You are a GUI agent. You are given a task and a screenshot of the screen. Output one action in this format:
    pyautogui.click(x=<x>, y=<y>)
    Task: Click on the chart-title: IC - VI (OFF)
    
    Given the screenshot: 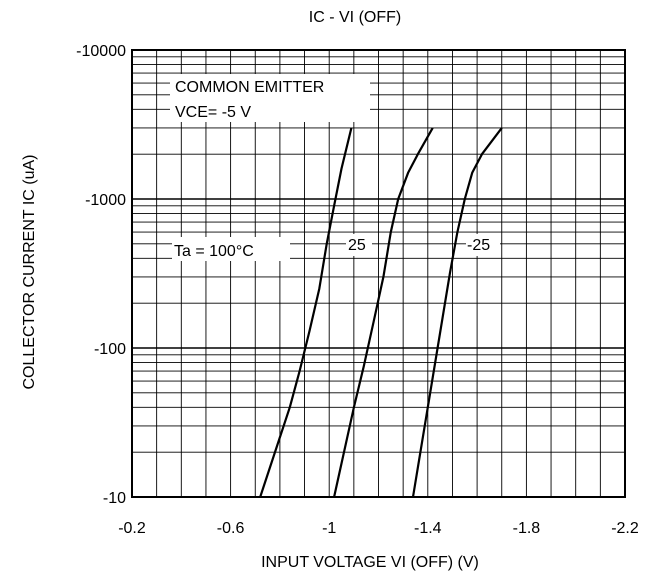 What is the action you would take?
    pyautogui.click(x=355, y=17)
    